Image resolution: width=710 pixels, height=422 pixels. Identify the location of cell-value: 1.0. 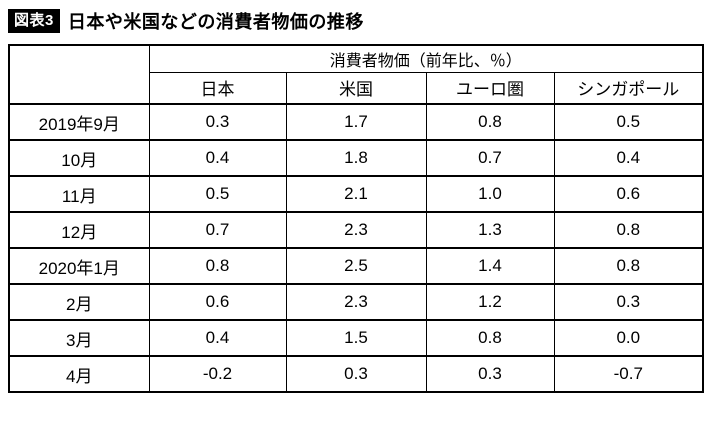
(490, 194).